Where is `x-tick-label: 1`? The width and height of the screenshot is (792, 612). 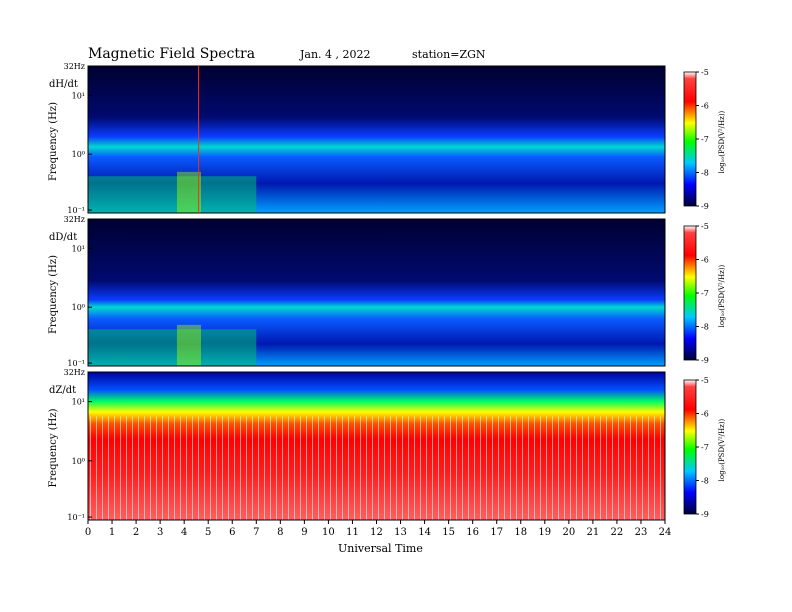 x-tick-label: 1 is located at coordinates (112, 532).